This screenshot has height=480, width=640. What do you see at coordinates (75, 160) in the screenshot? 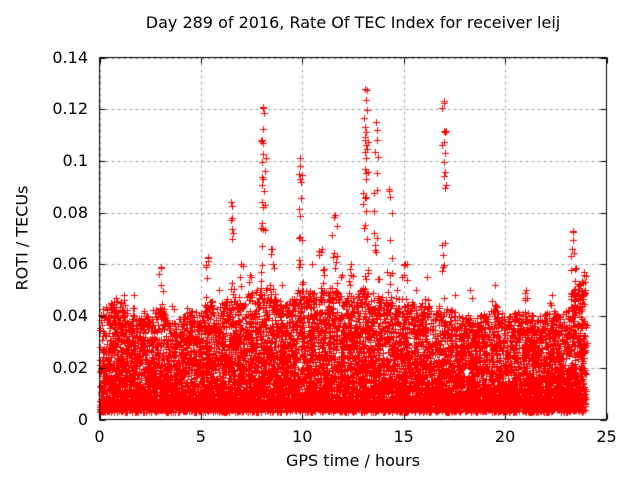
I see `y-tick-label: 0.1` at bounding box center [75, 160].